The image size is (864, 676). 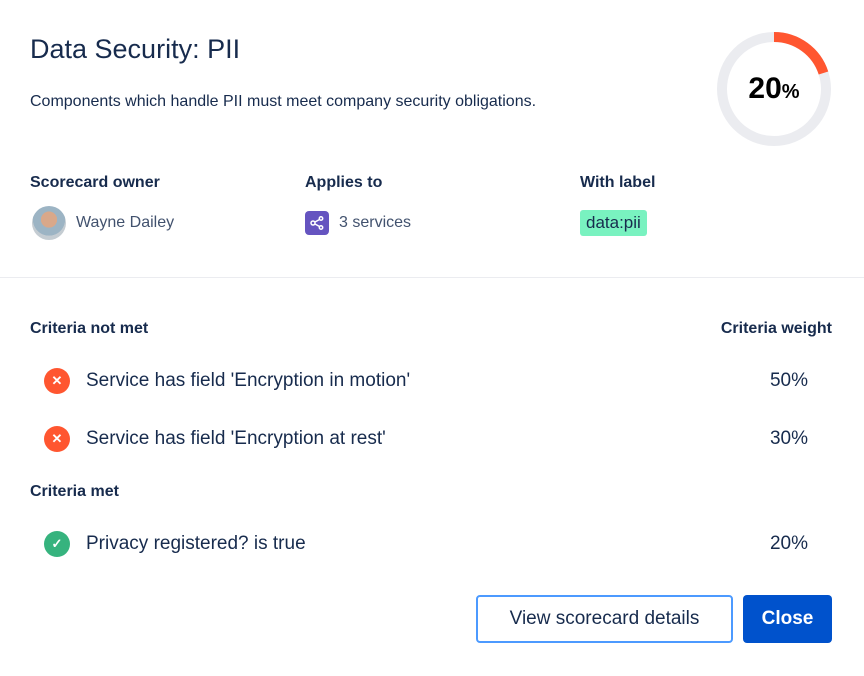 What do you see at coordinates (787, 619) in the screenshot?
I see `close-button: Close` at bounding box center [787, 619].